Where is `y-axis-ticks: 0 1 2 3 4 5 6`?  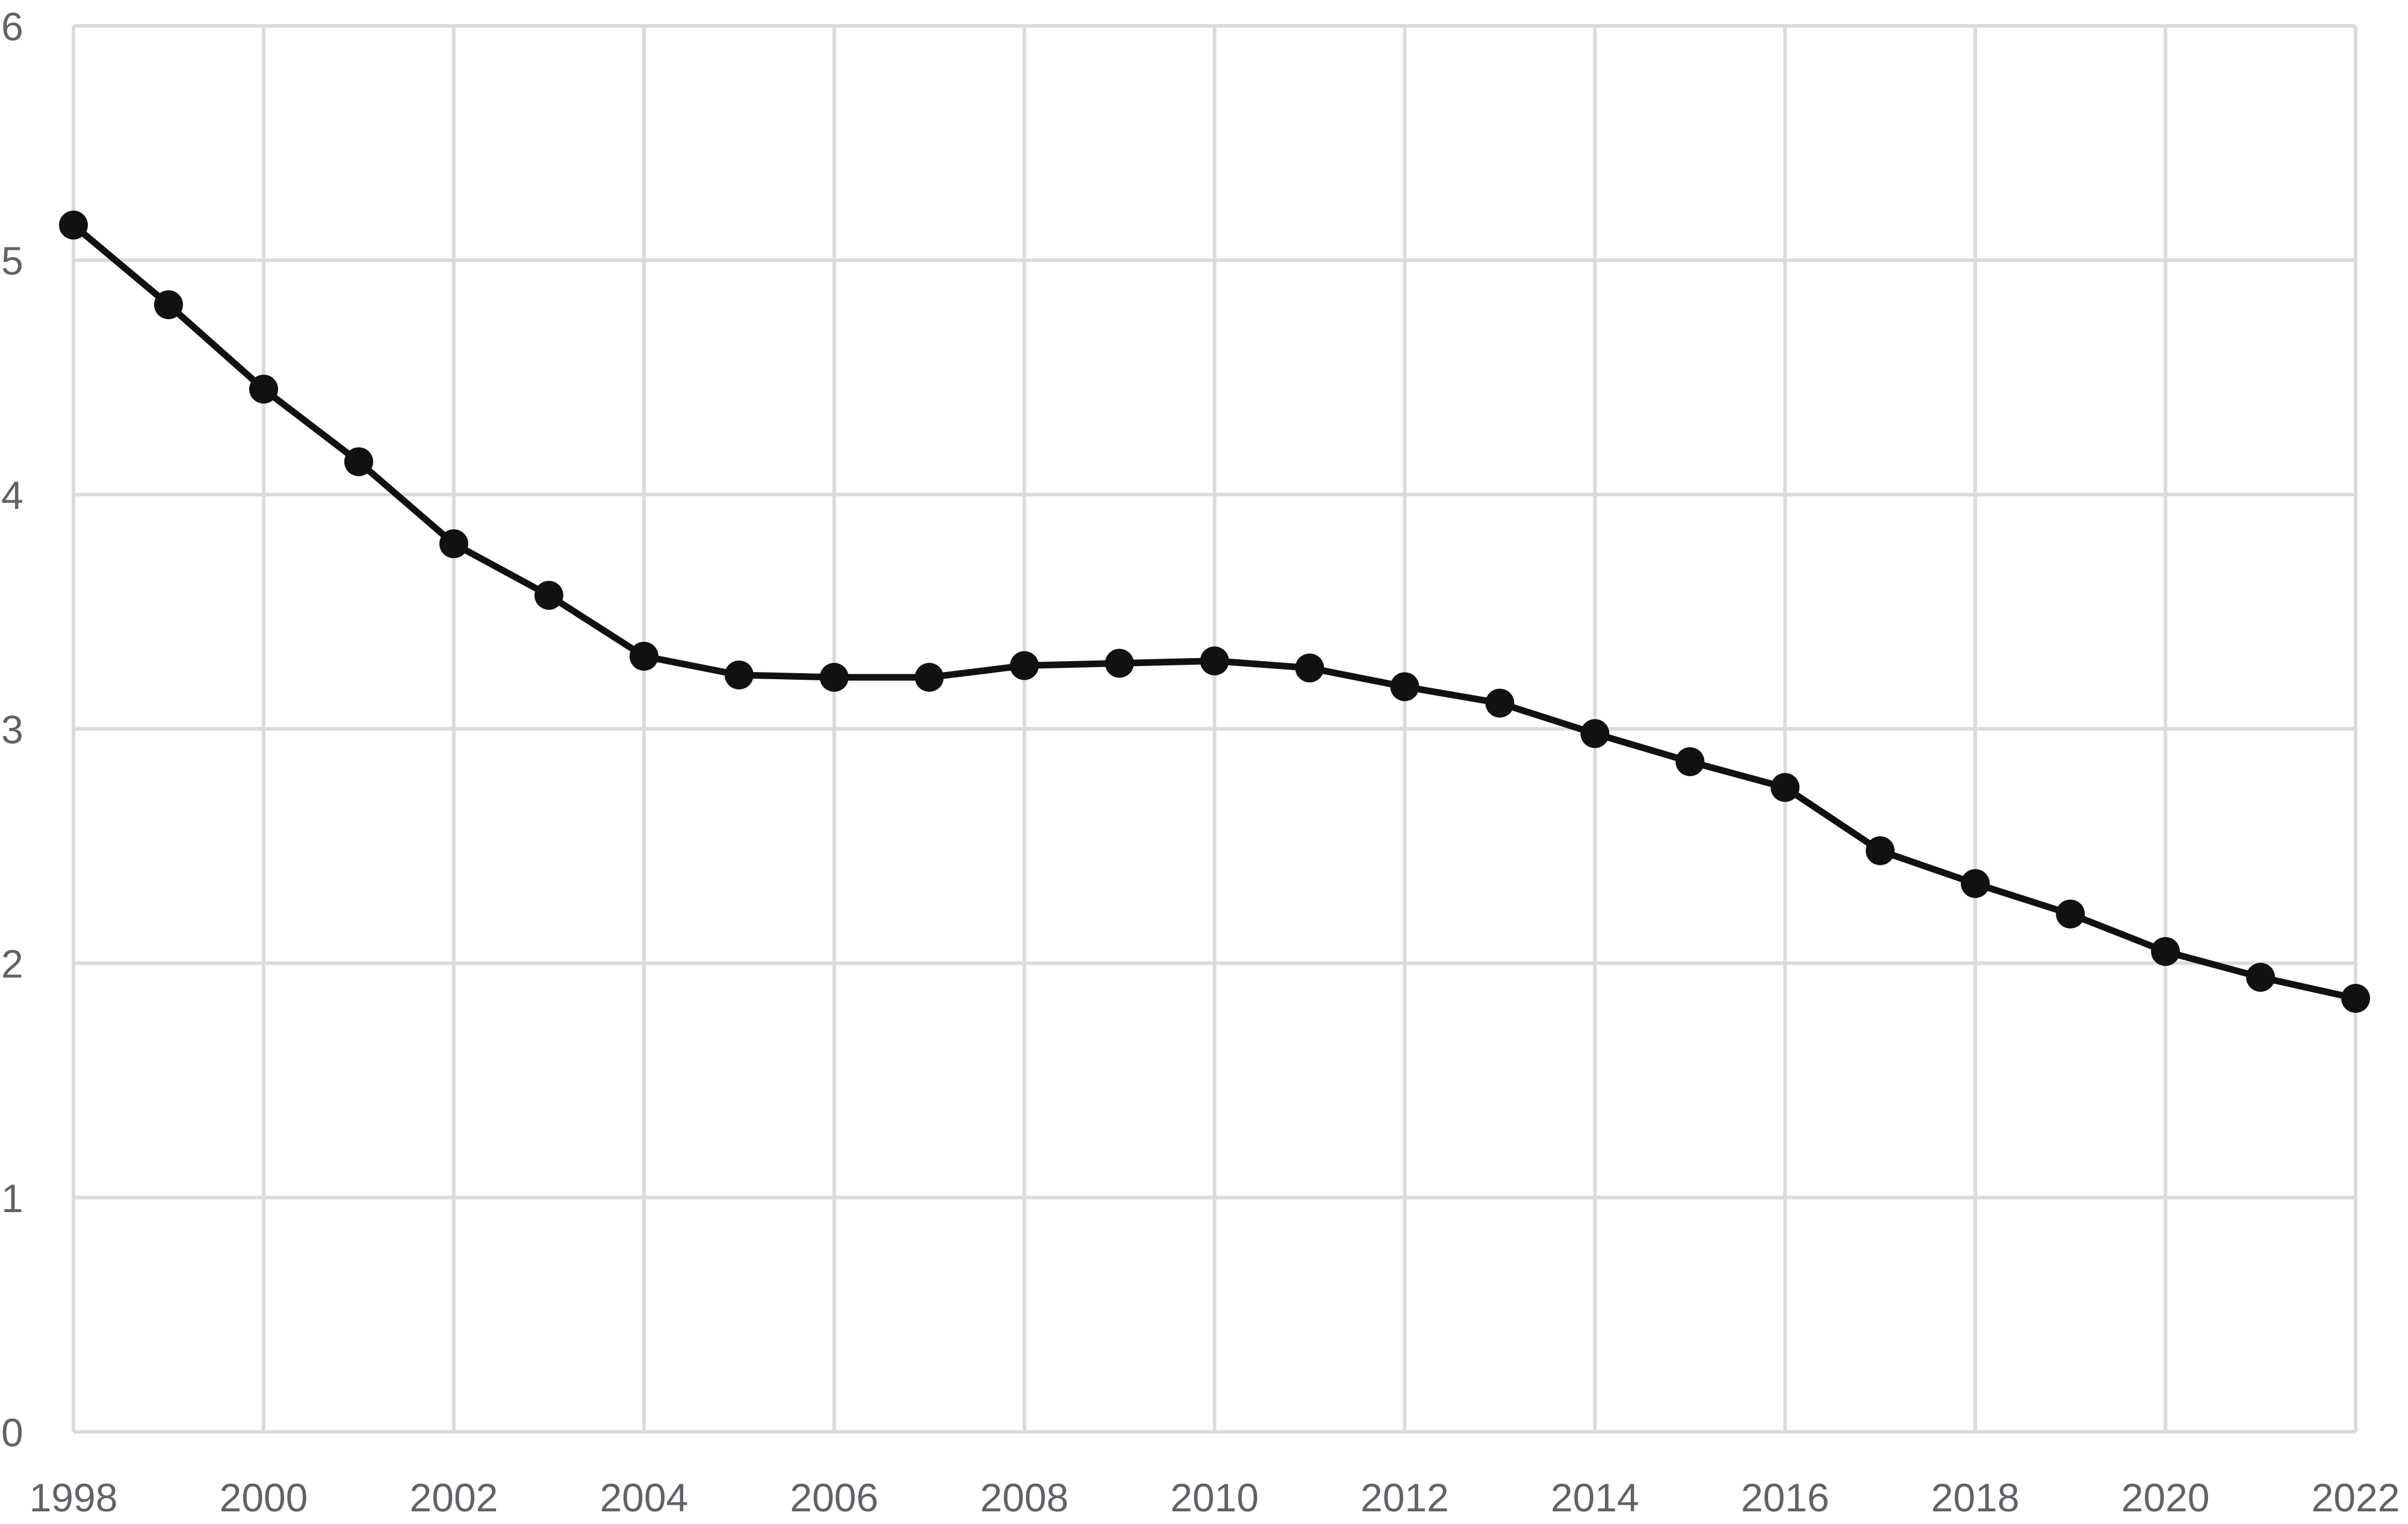
y-axis-ticks: 0 1 2 3 4 5 6 is located at coordinates (12, 729).